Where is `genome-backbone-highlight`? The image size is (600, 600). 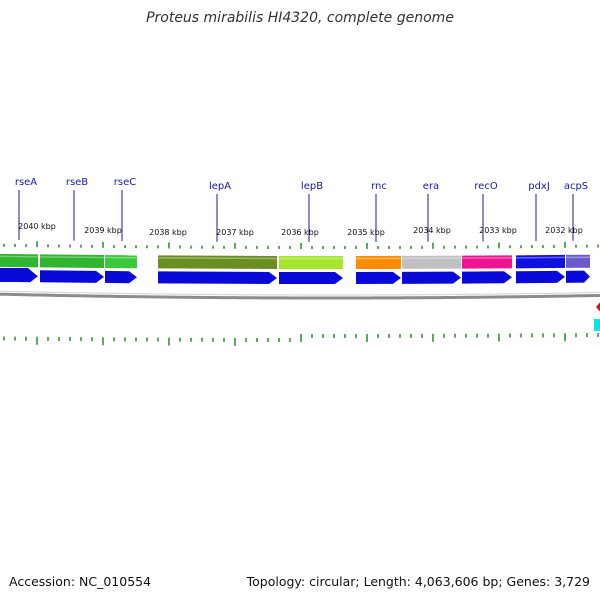
genome-backbone-highlight is located at coordinates (300, 293).